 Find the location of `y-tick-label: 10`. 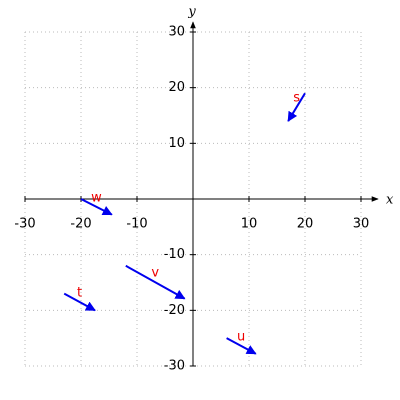

y-tick-label: 10 is located at coordinates (176, 143).